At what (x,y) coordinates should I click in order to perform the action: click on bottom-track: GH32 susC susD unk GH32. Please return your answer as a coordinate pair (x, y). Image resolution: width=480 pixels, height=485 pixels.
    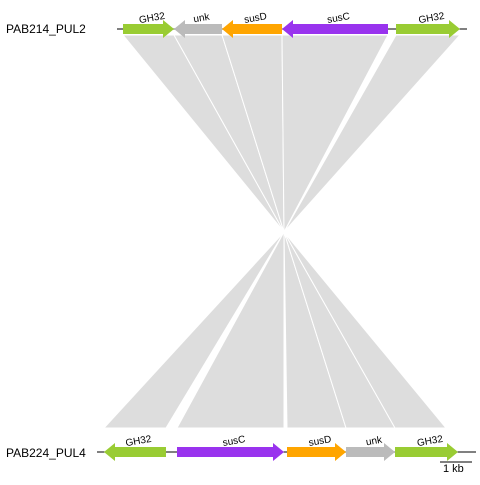
    Looking at the image, I should click on (286, 447).